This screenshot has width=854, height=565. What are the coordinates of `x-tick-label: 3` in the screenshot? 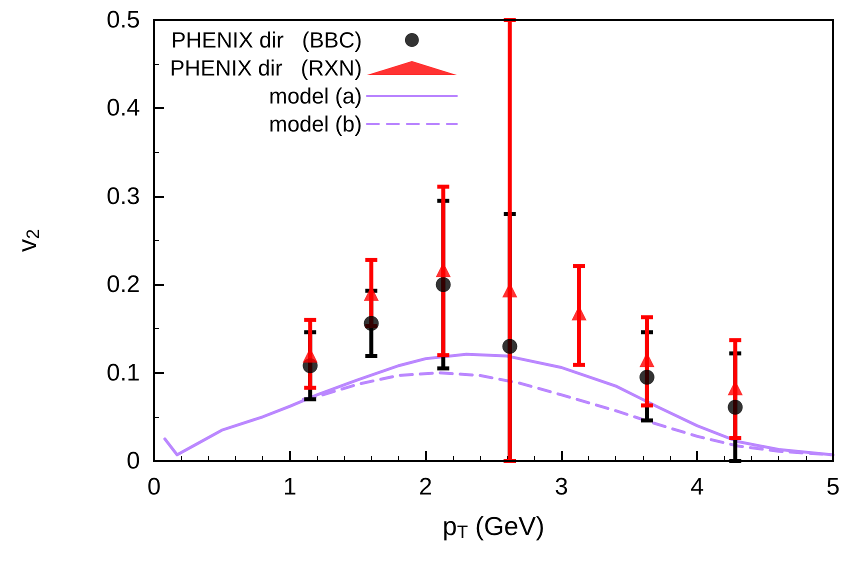 It's located at (561, 487).